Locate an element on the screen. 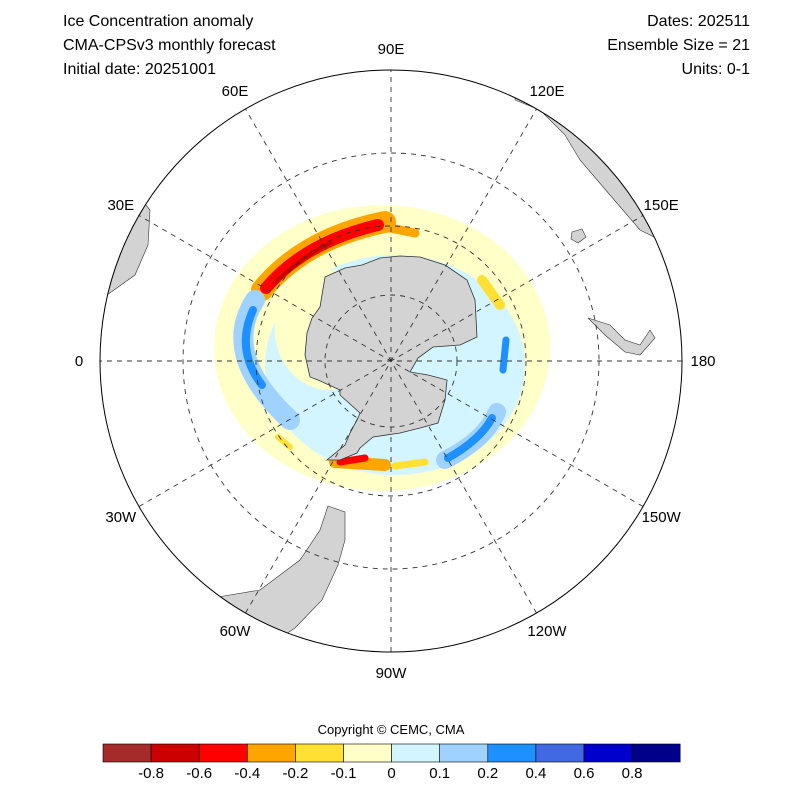  anomaly-positive-left is located at coordinates (253, 347).